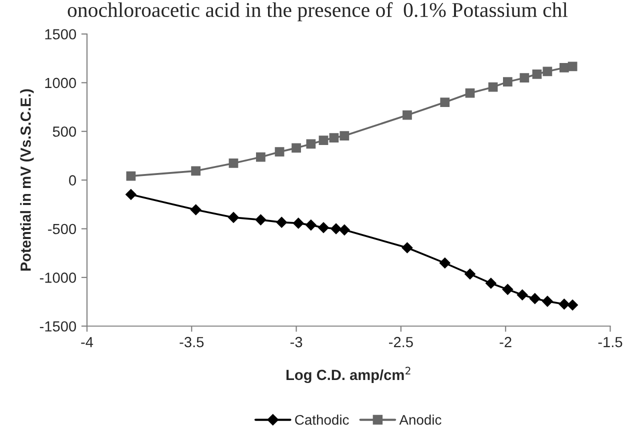 This screenshot has height=436, width=635. I want to click on y-tick-label: 1000, so click(60, 83).